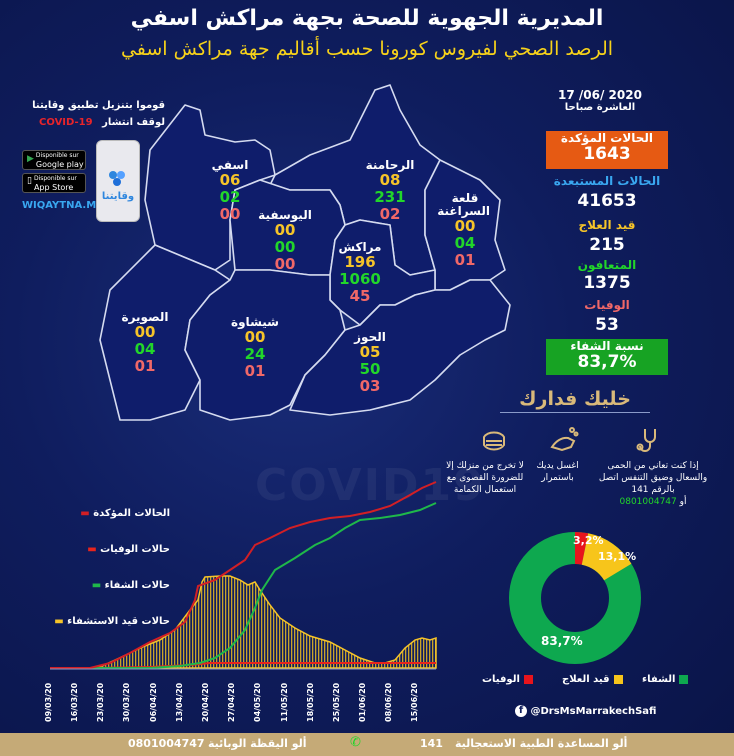 The height and width of the screenshot is (756, 734). I want to click on region-haouz: الحوز 05 50 03, so click(370, 362).